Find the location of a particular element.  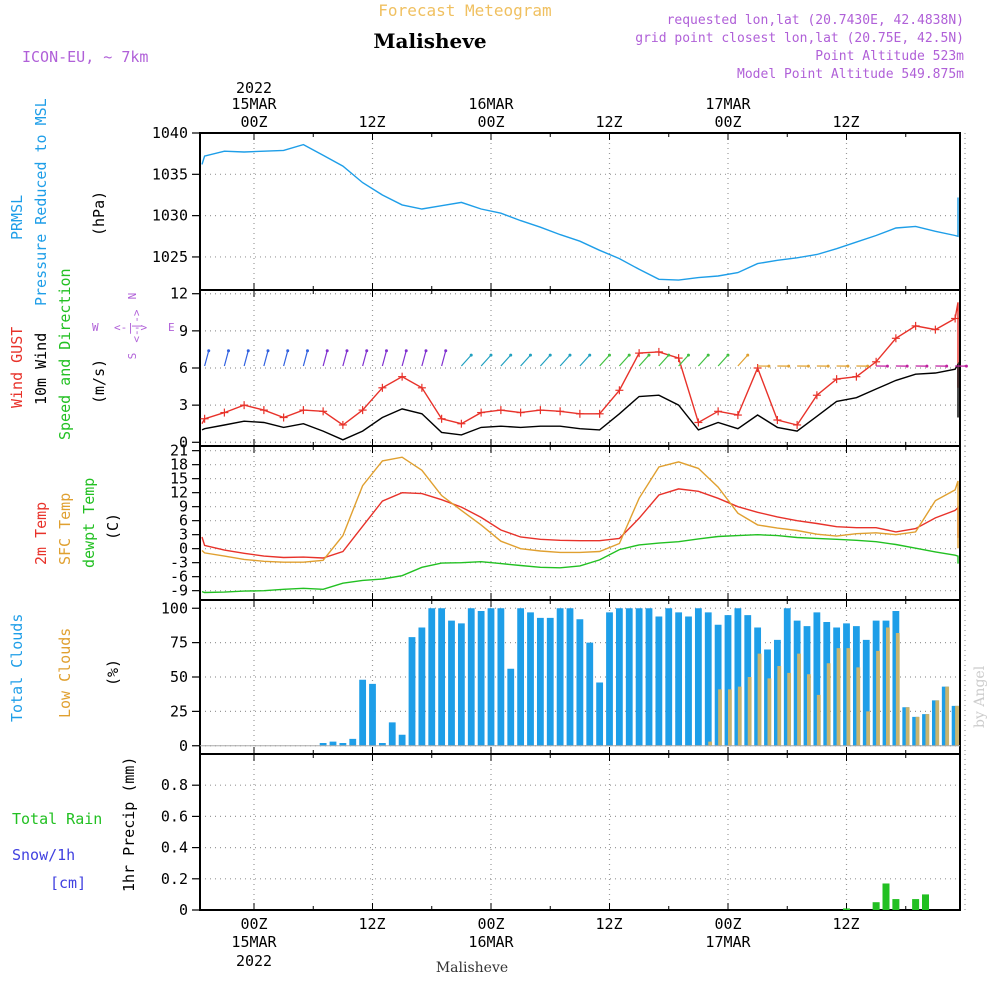

top-date-1: 15MAR is located at coordinates (254, 104).